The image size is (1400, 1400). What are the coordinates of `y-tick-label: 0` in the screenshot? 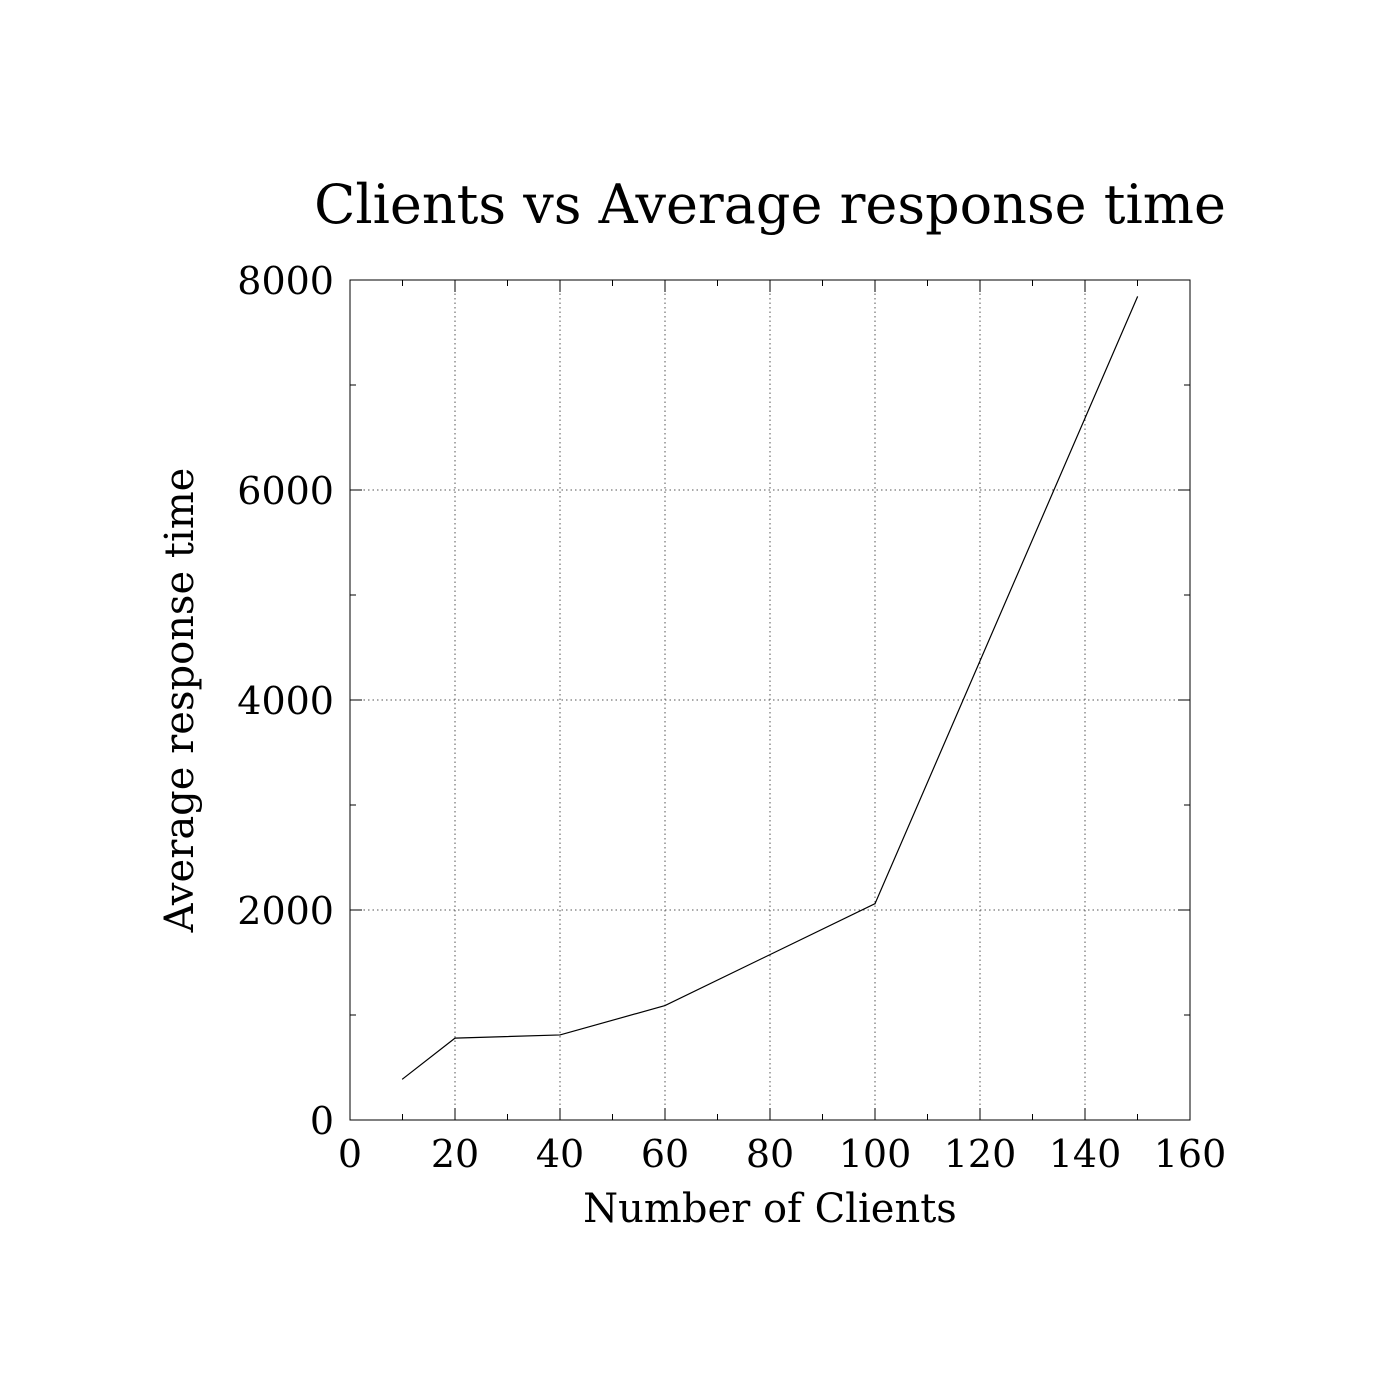 It's located at (322, 1121).